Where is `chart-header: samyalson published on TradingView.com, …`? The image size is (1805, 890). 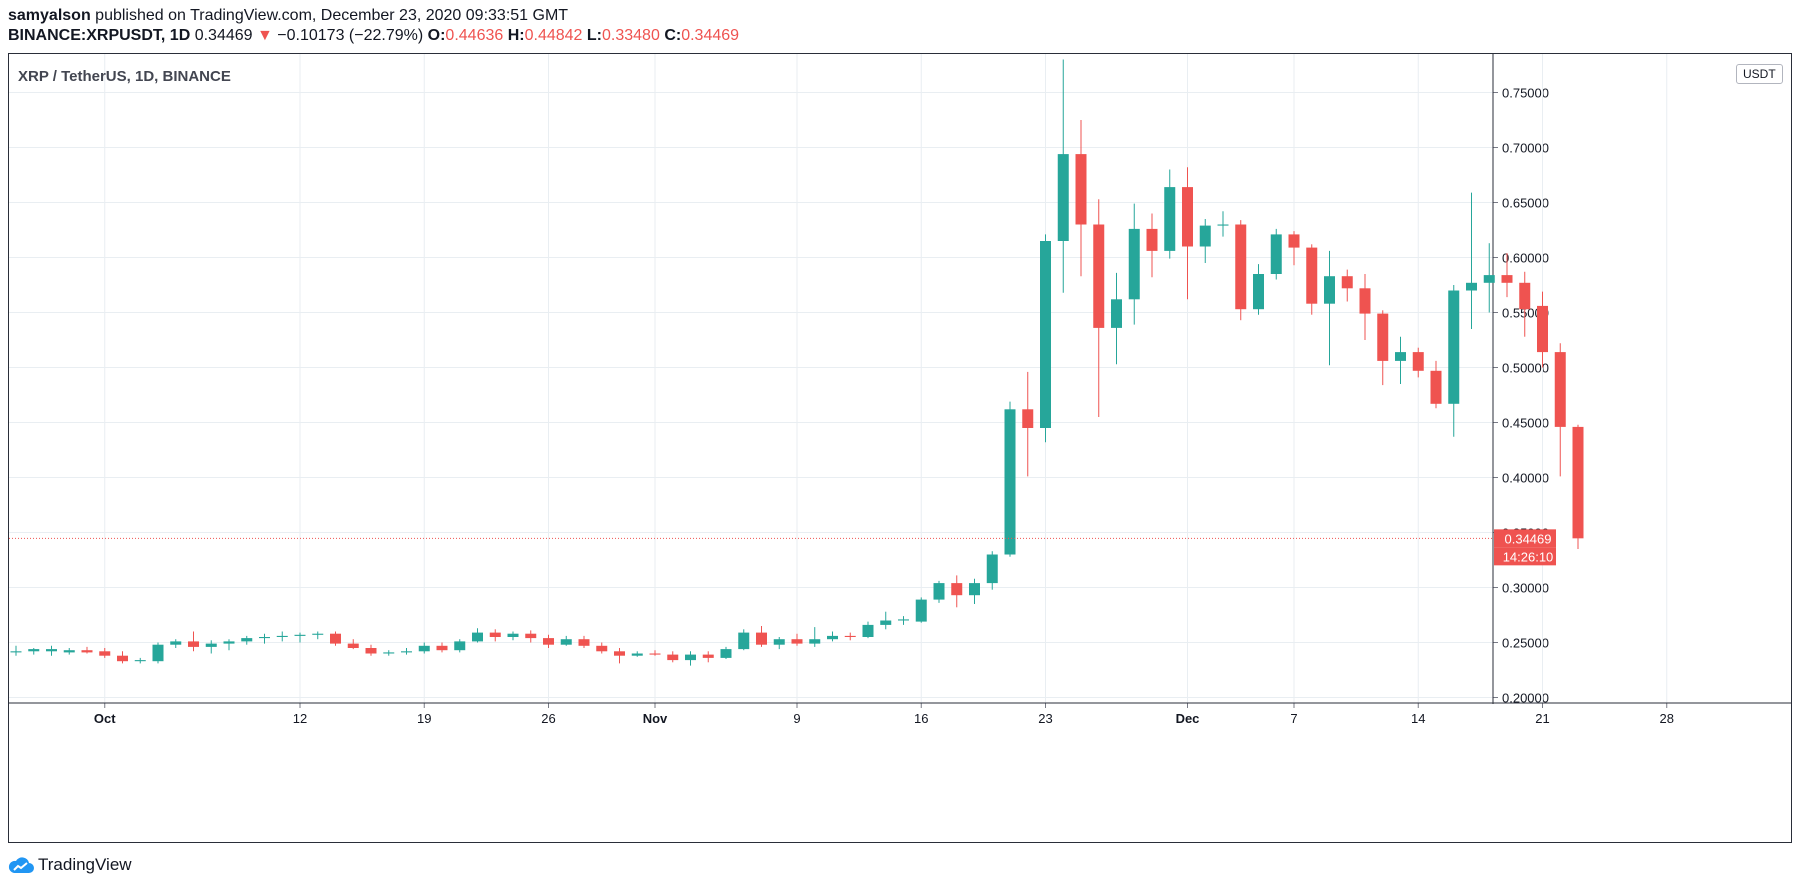
chart-header: samyalson published on TradingView.com, … is located at coordinates (373, 26).